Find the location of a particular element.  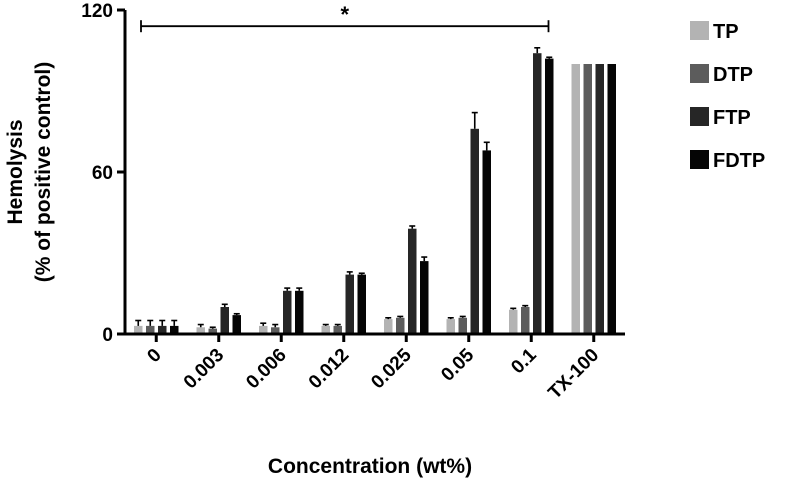

legend-swatch-fdtp is located at coordinates (699, 159).